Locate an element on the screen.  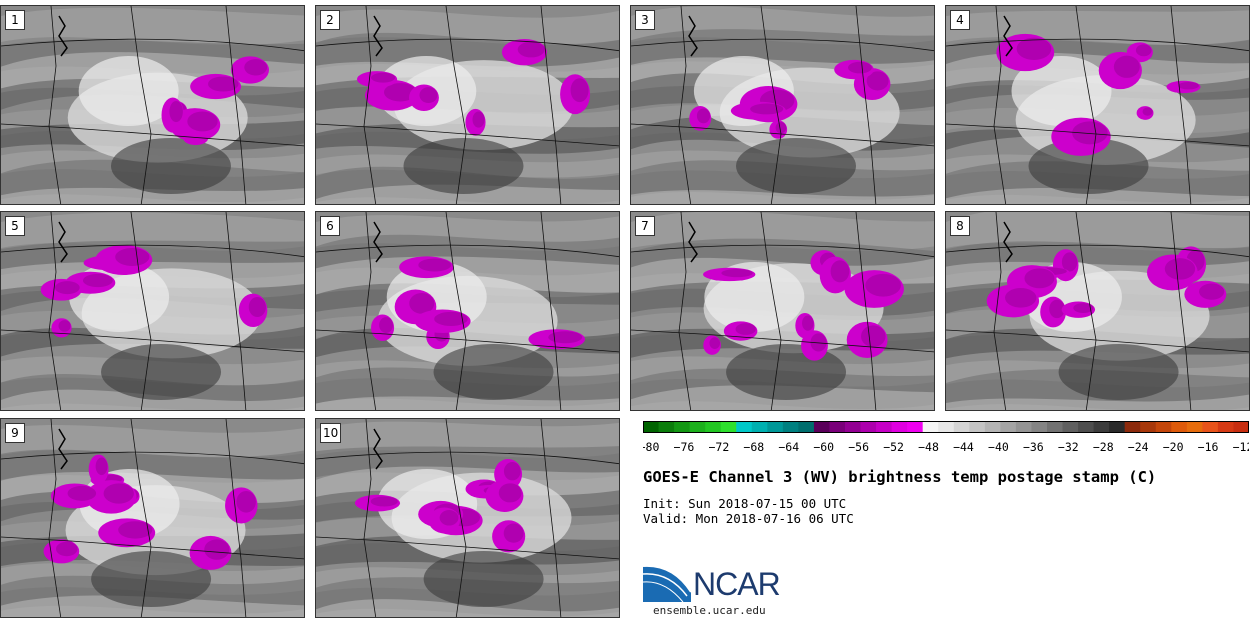
colorbar-tick-label: −76 is located at coordinates (684, 447).